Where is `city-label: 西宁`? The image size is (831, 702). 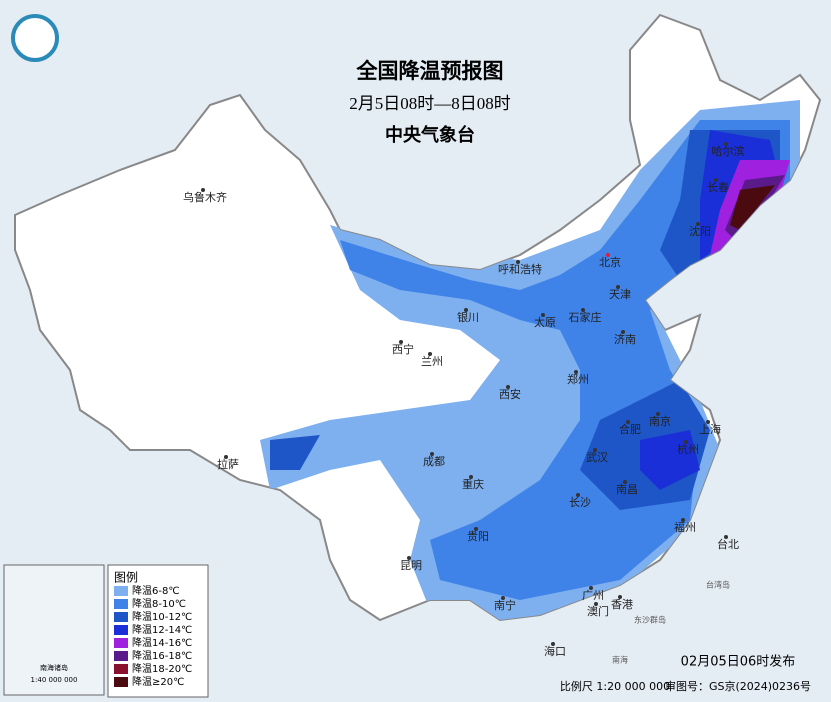
city-label: 西宁 is located at coordinates (403, 349).